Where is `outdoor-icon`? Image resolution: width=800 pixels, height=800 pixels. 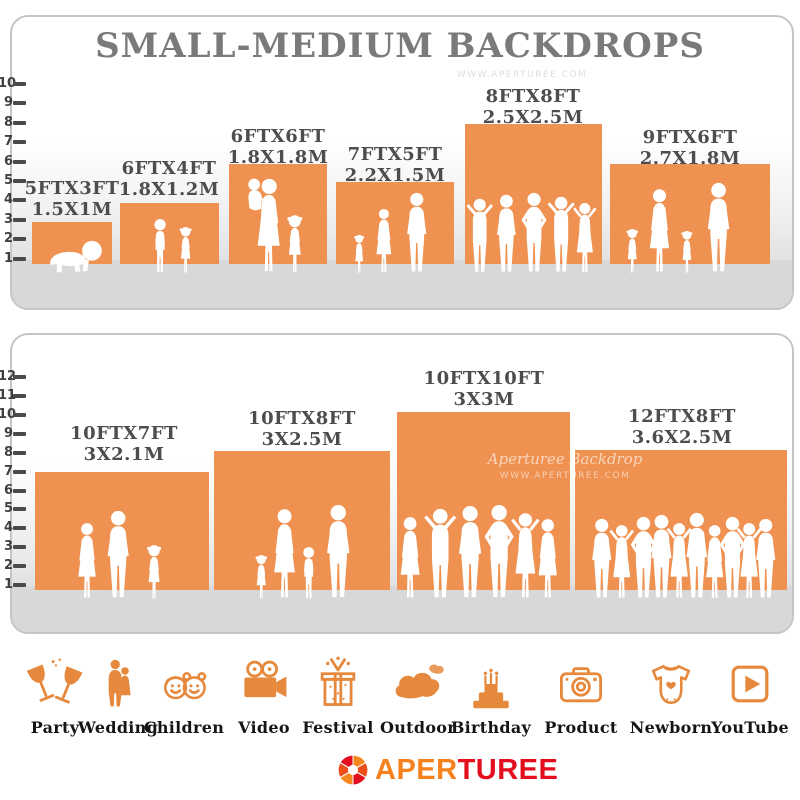 outdoor-icon is located at coordinates (418, 684).